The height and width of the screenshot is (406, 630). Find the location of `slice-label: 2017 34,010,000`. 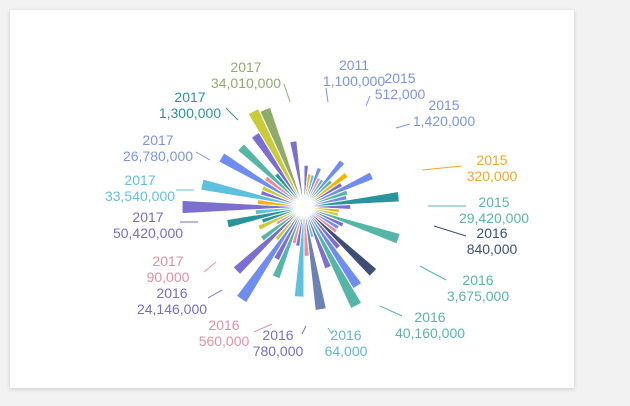

slice-label: 2017 34,010,000 is located at coordinates (246, 75).